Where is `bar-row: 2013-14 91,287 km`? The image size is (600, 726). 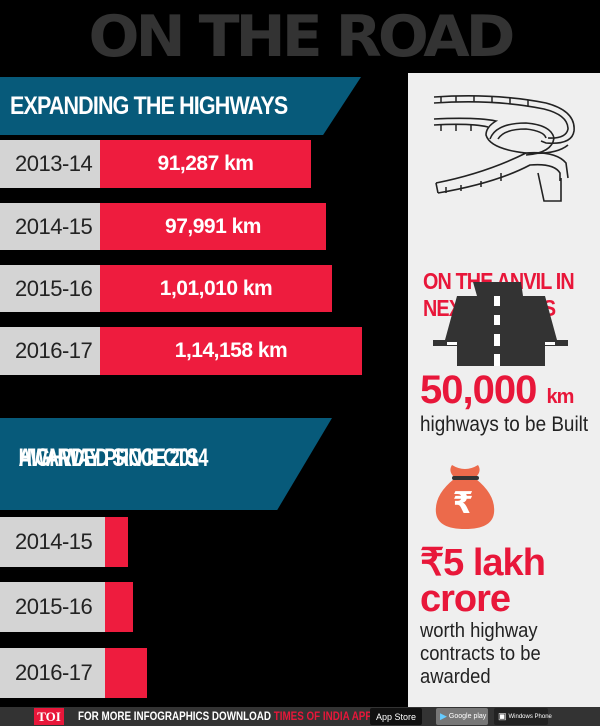
bar-row: 2013-14 91,287 km is located at coordinates (155, 164).